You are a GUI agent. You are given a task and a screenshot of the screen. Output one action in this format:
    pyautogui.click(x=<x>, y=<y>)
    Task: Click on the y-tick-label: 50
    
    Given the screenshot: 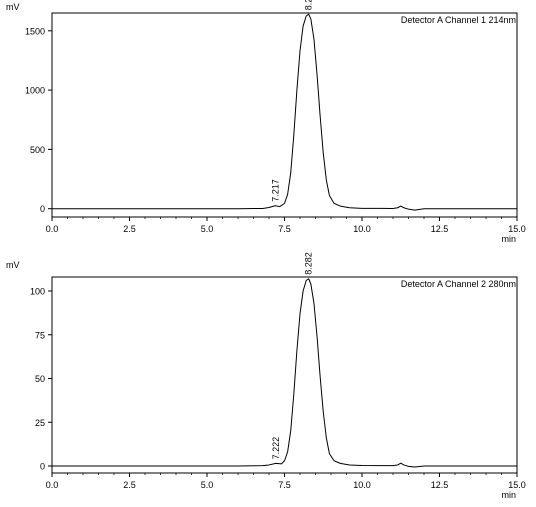 What is the action you would take?
    pyautogui.click(x=40, y=379)
    